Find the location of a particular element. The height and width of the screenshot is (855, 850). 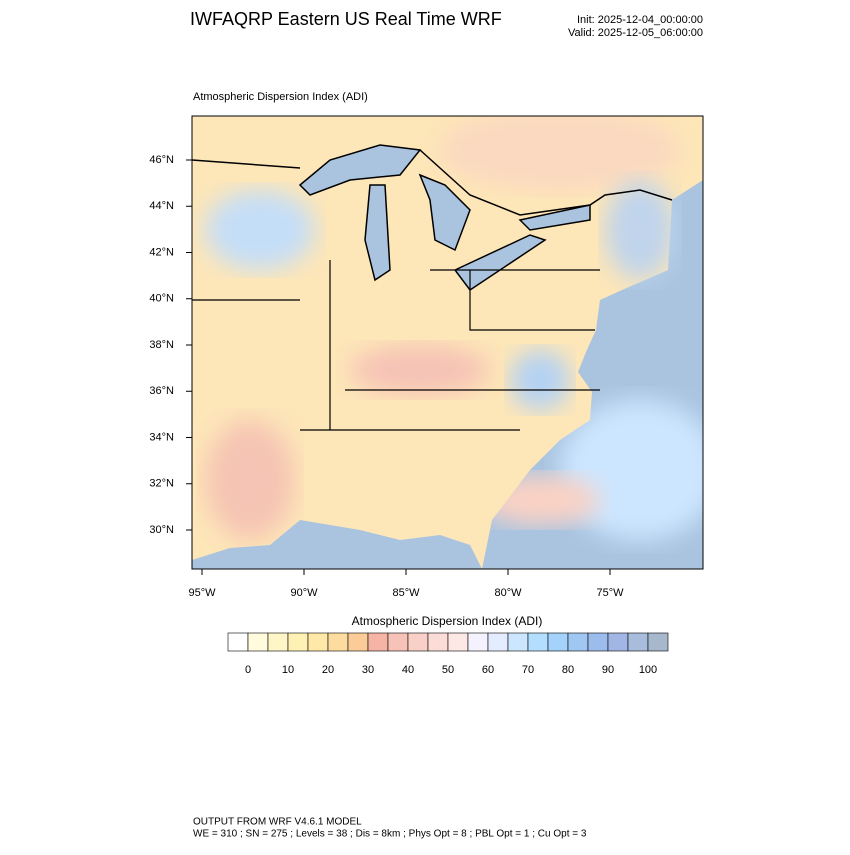

lat-label: 32°N is located at coordinates (161, 484).